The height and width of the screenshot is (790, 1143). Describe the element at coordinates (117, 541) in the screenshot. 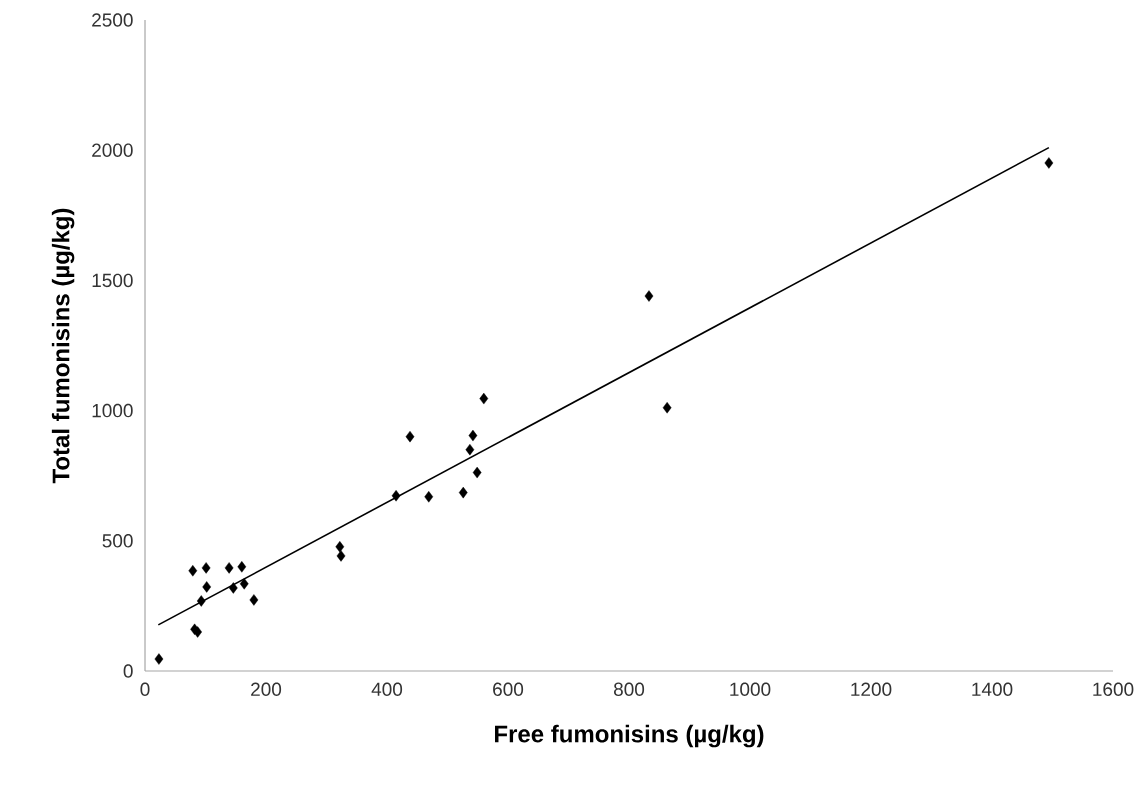

I see `y-tick-label: 500` at that location.